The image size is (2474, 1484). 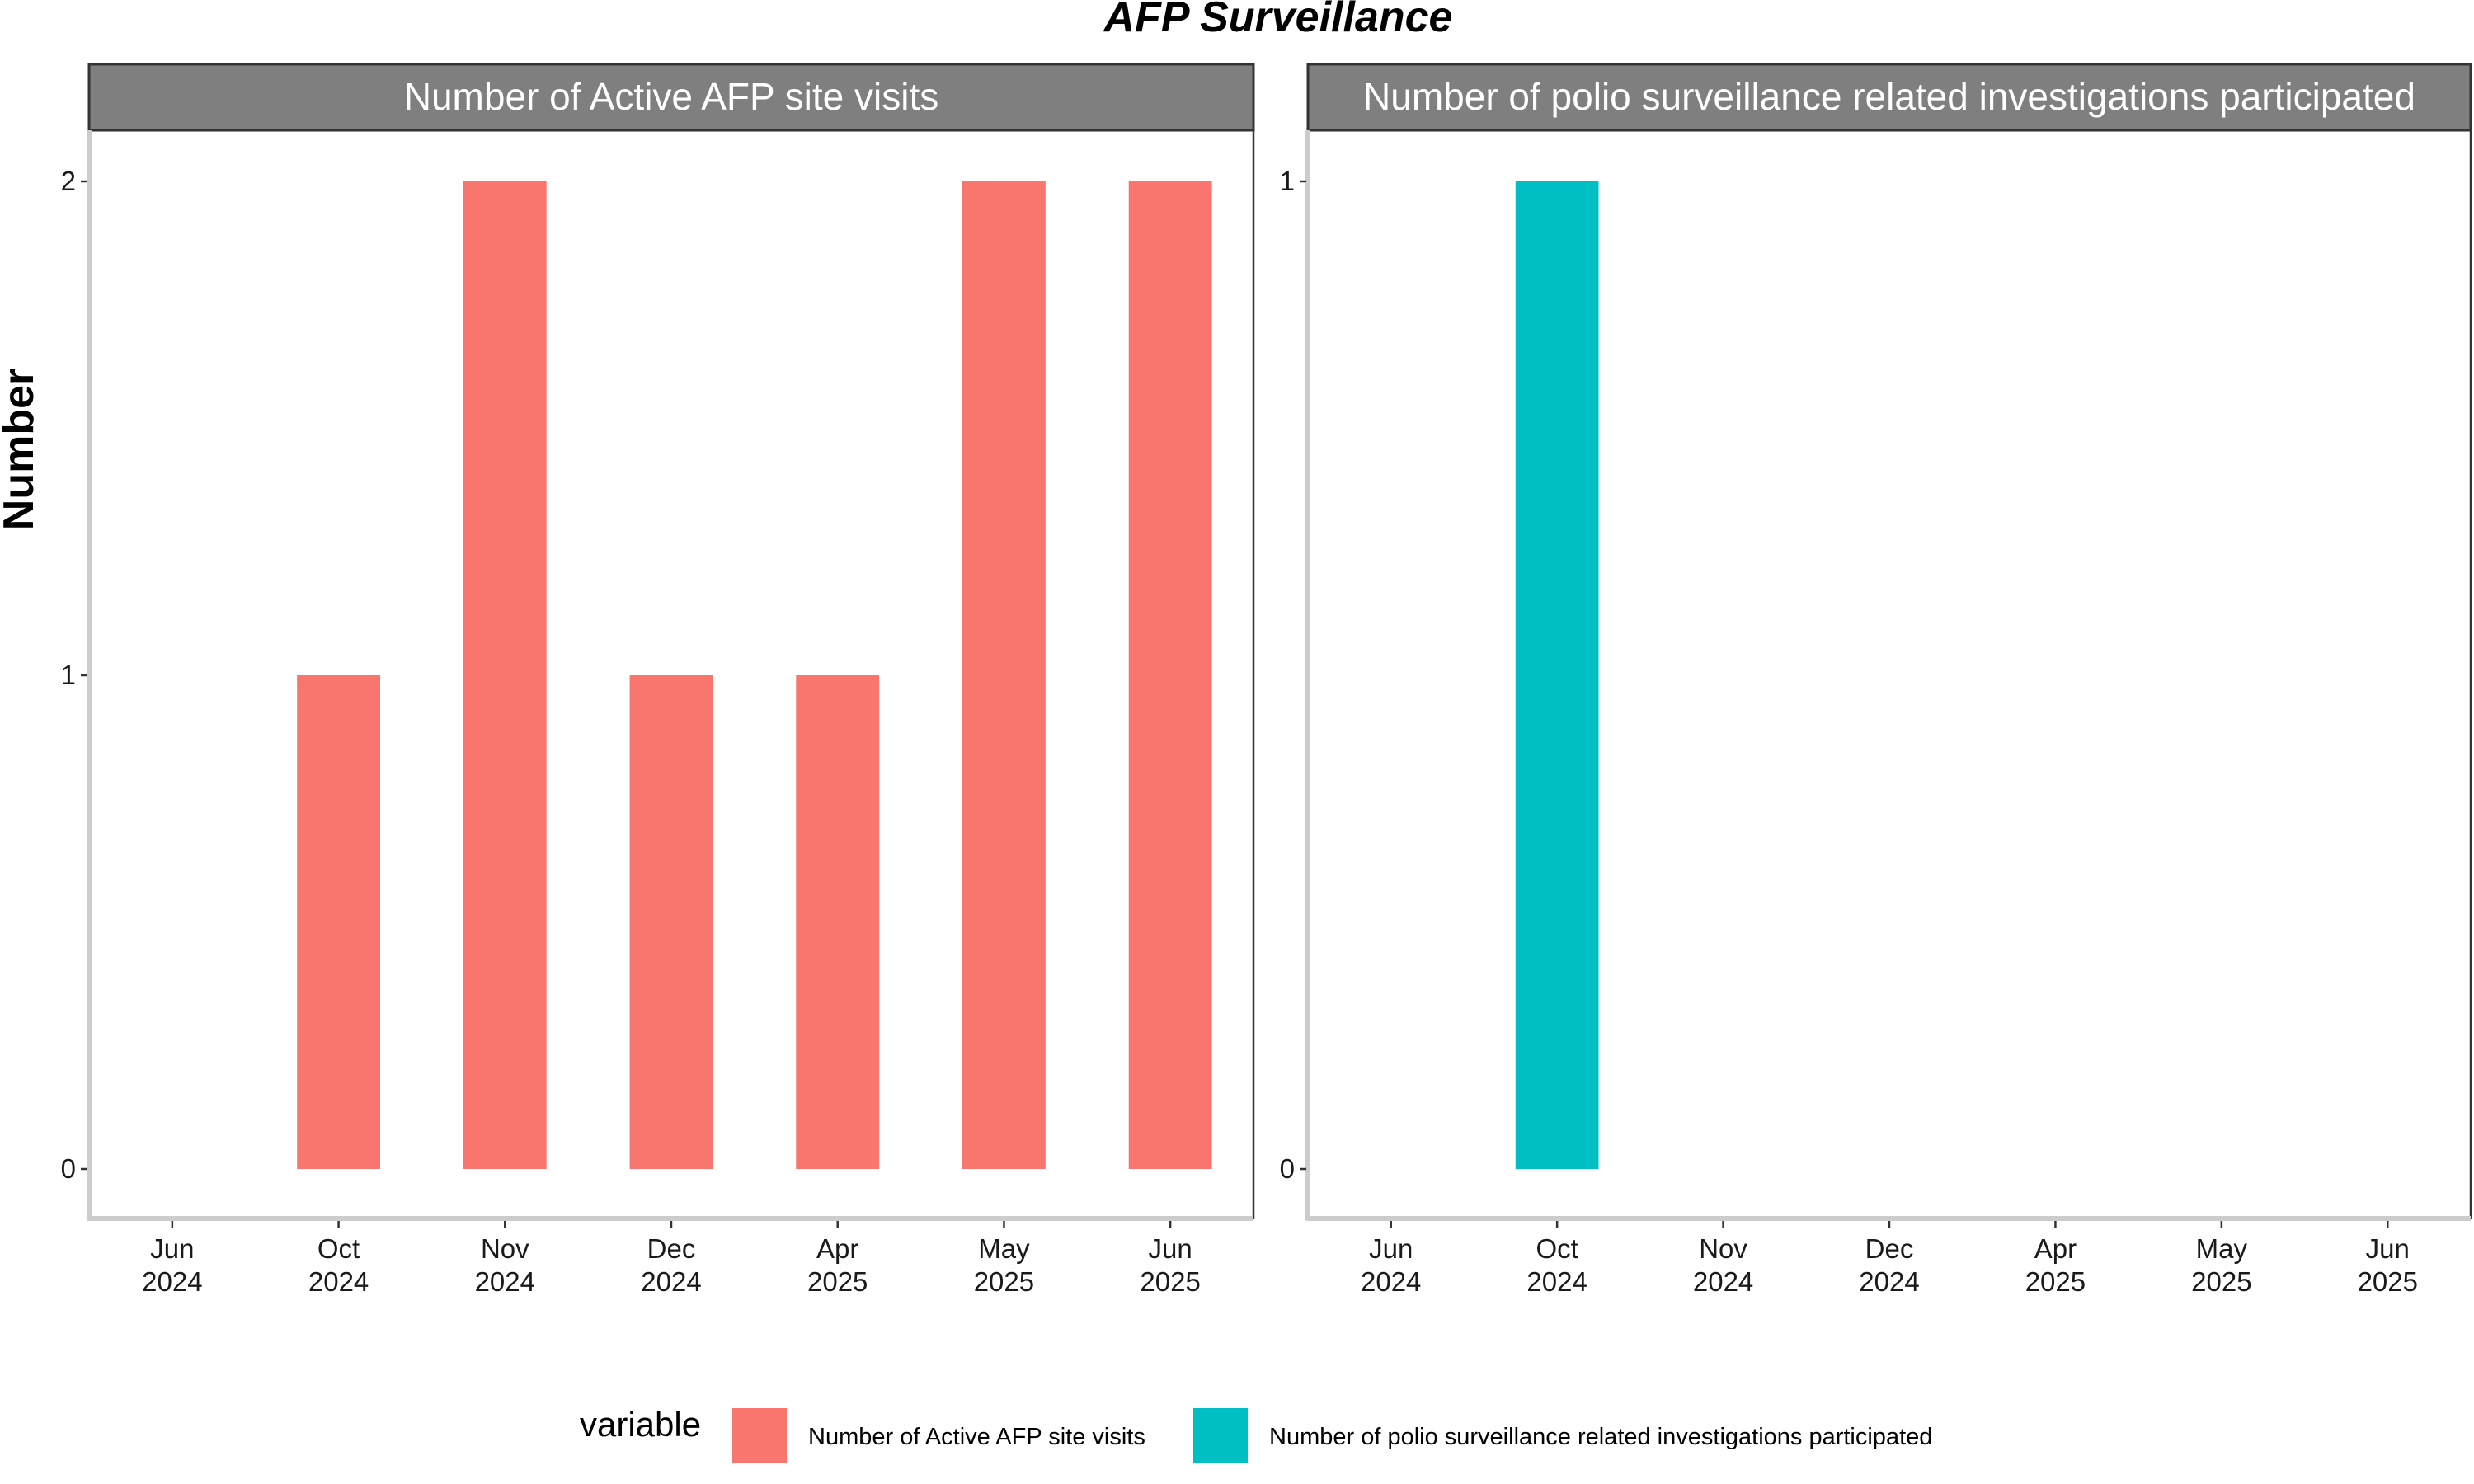 I want to click on facet-strip-label: Number of Active AFP site visits, so click(x=671, y=96).